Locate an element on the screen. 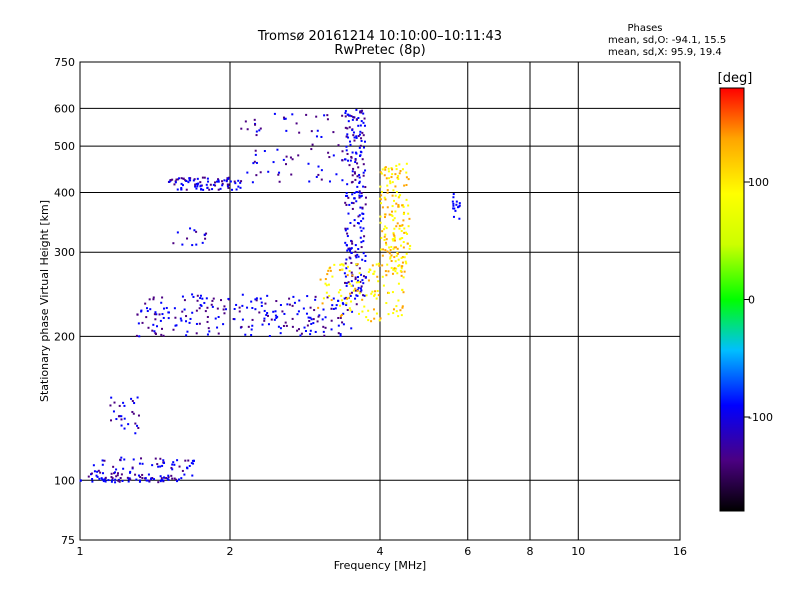 The image size is (800, 600). colorbar-tick-label: -100 is located at coordinates (760, 417).